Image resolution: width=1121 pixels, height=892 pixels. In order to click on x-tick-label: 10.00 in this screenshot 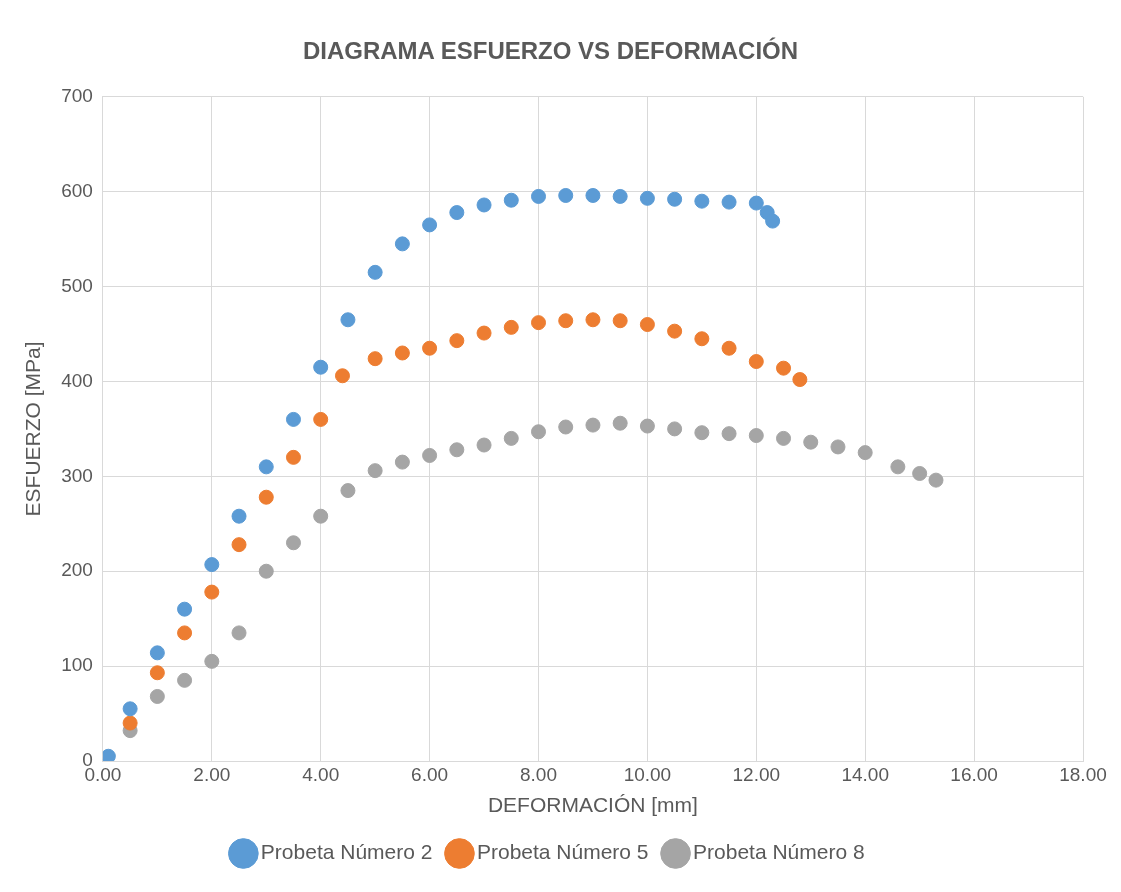, I will do `click(647, 774)`.